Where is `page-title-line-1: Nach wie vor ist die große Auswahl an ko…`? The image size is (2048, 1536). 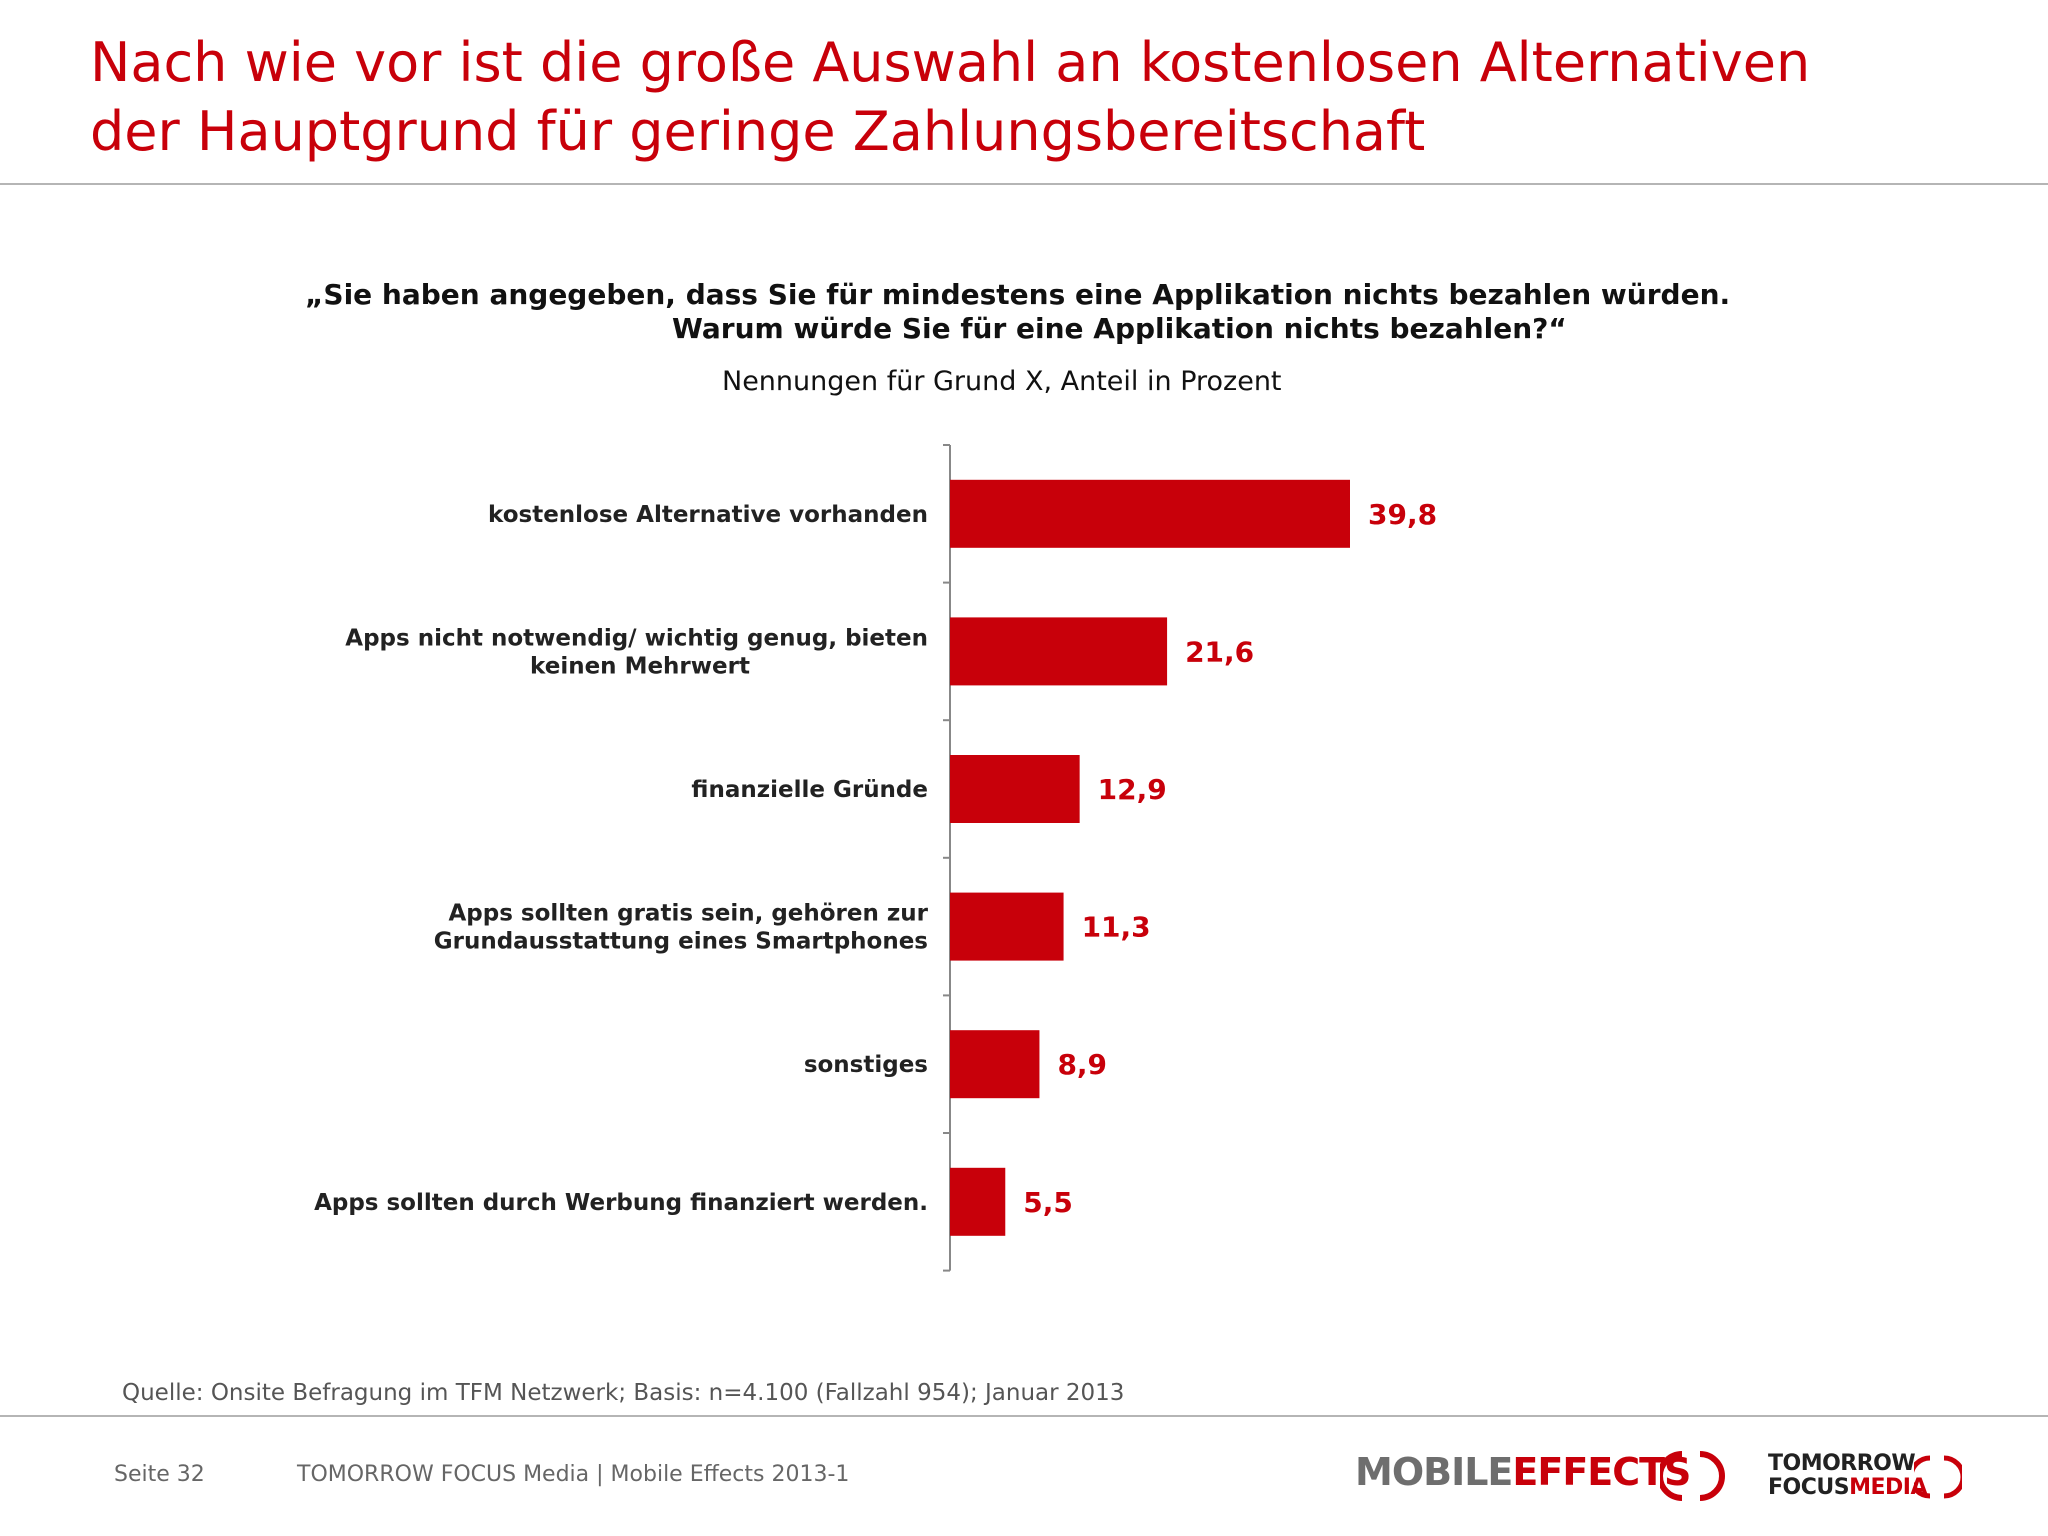 page-title-line-1: Nach wie vor ist die große Auswahl an ko… is located at coordinates (950, 62).